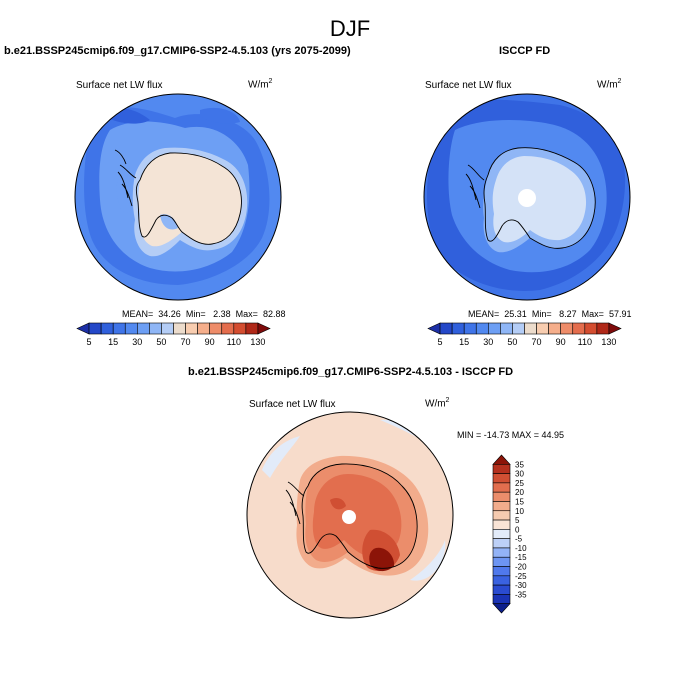  What do you see at coordinates (609, 84) in the screenshot?
I see `panel2-units: W/m2` at bounding box center [609, 84].